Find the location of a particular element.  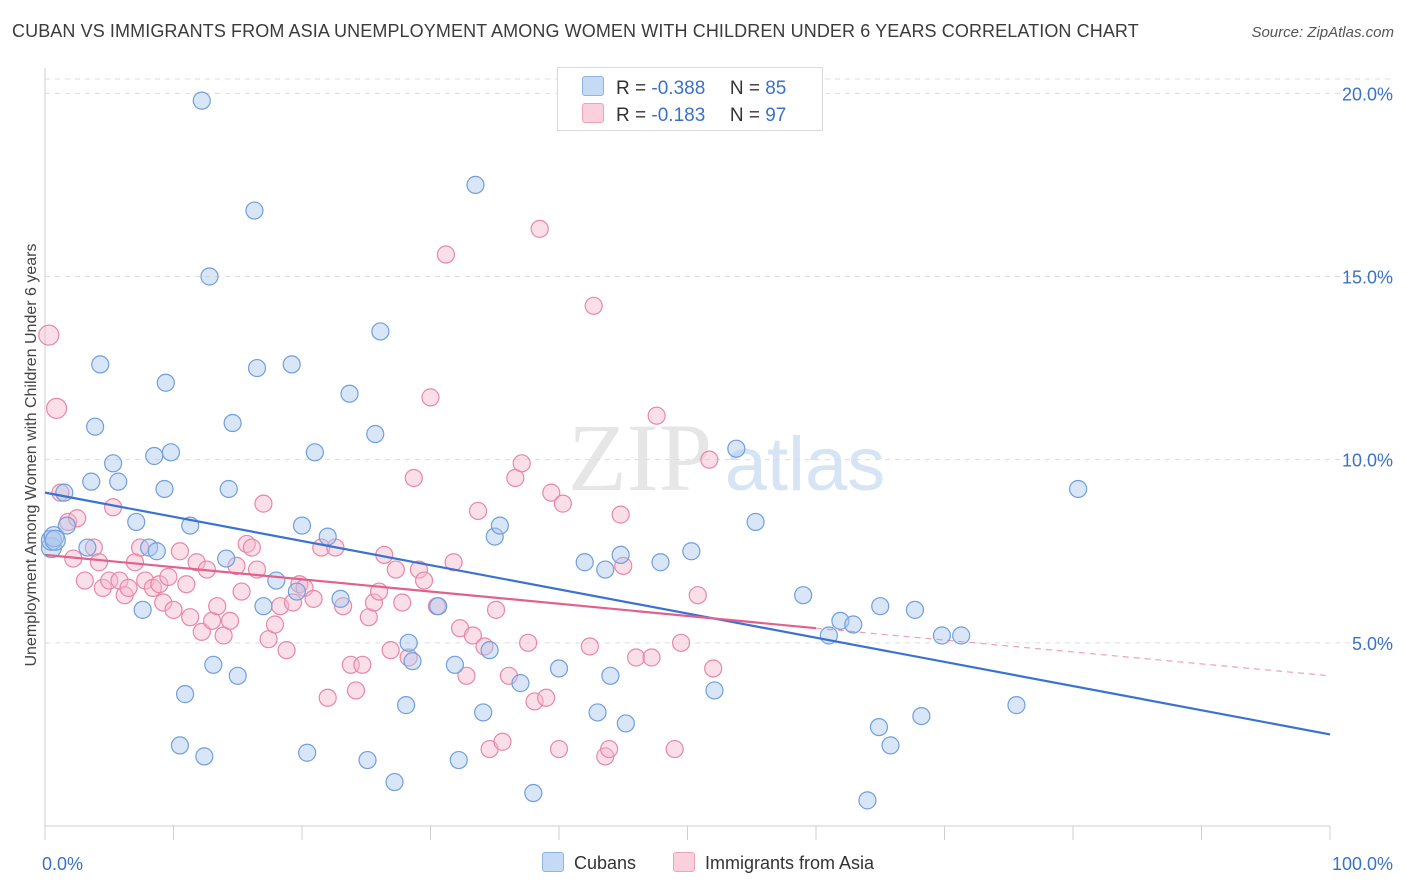

watermark-atlas: atlas is located at coordinates (805, 464).